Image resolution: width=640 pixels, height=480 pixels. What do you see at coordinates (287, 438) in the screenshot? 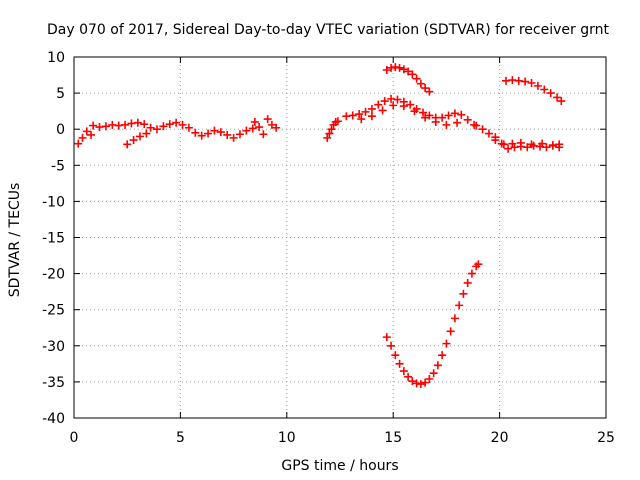
I see `x-tick-label: 10` at bounding box center [287, 438].